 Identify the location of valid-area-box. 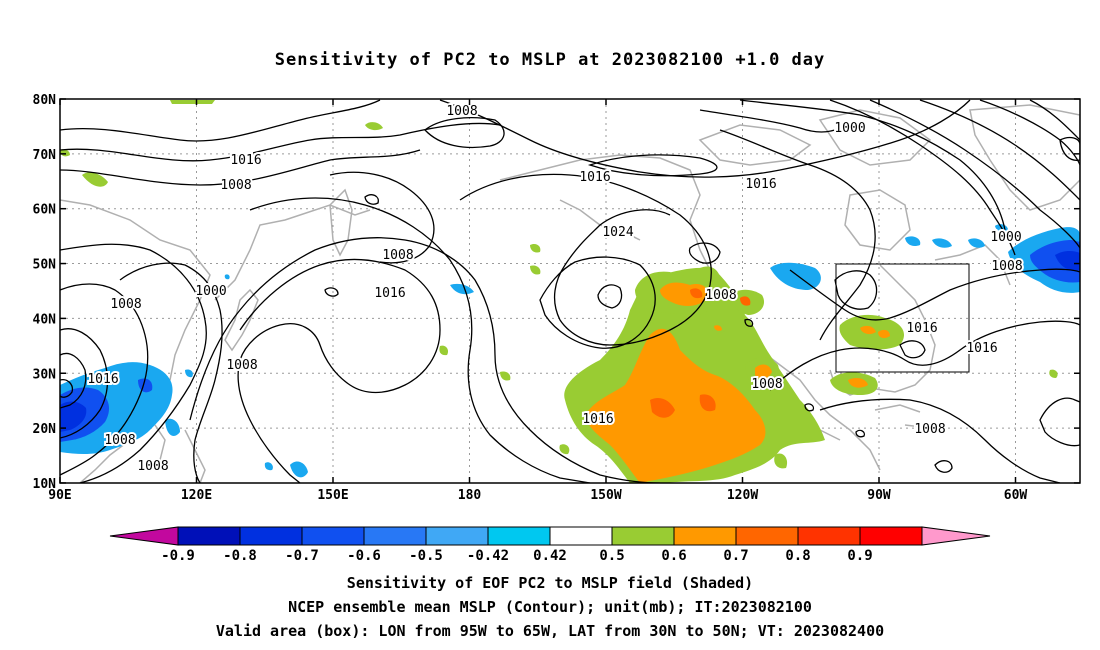
(902, 318).